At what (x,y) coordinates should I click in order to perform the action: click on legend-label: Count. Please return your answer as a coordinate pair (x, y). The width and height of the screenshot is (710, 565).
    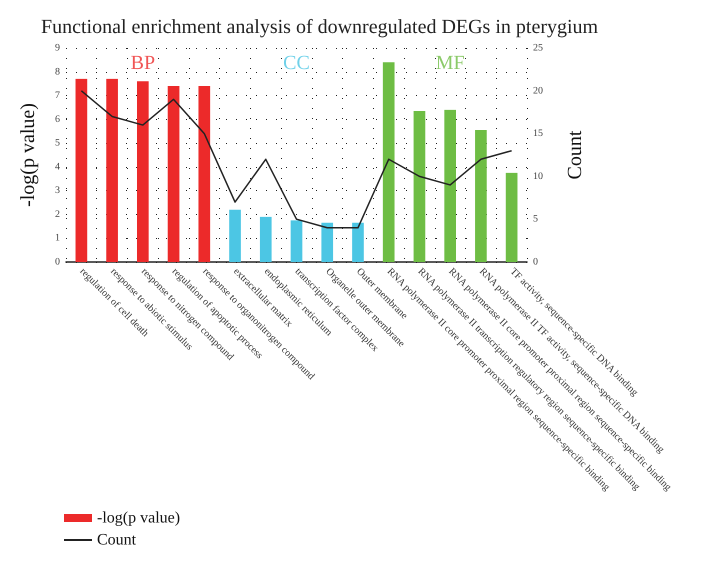
    Looking at the image, I should click on (117, 540).